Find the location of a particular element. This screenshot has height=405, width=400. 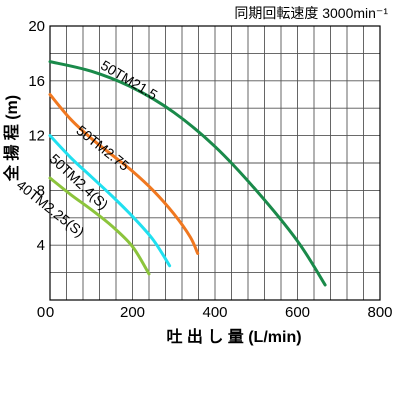

y-tick-label: 12 is located at coordinates (36, 136).